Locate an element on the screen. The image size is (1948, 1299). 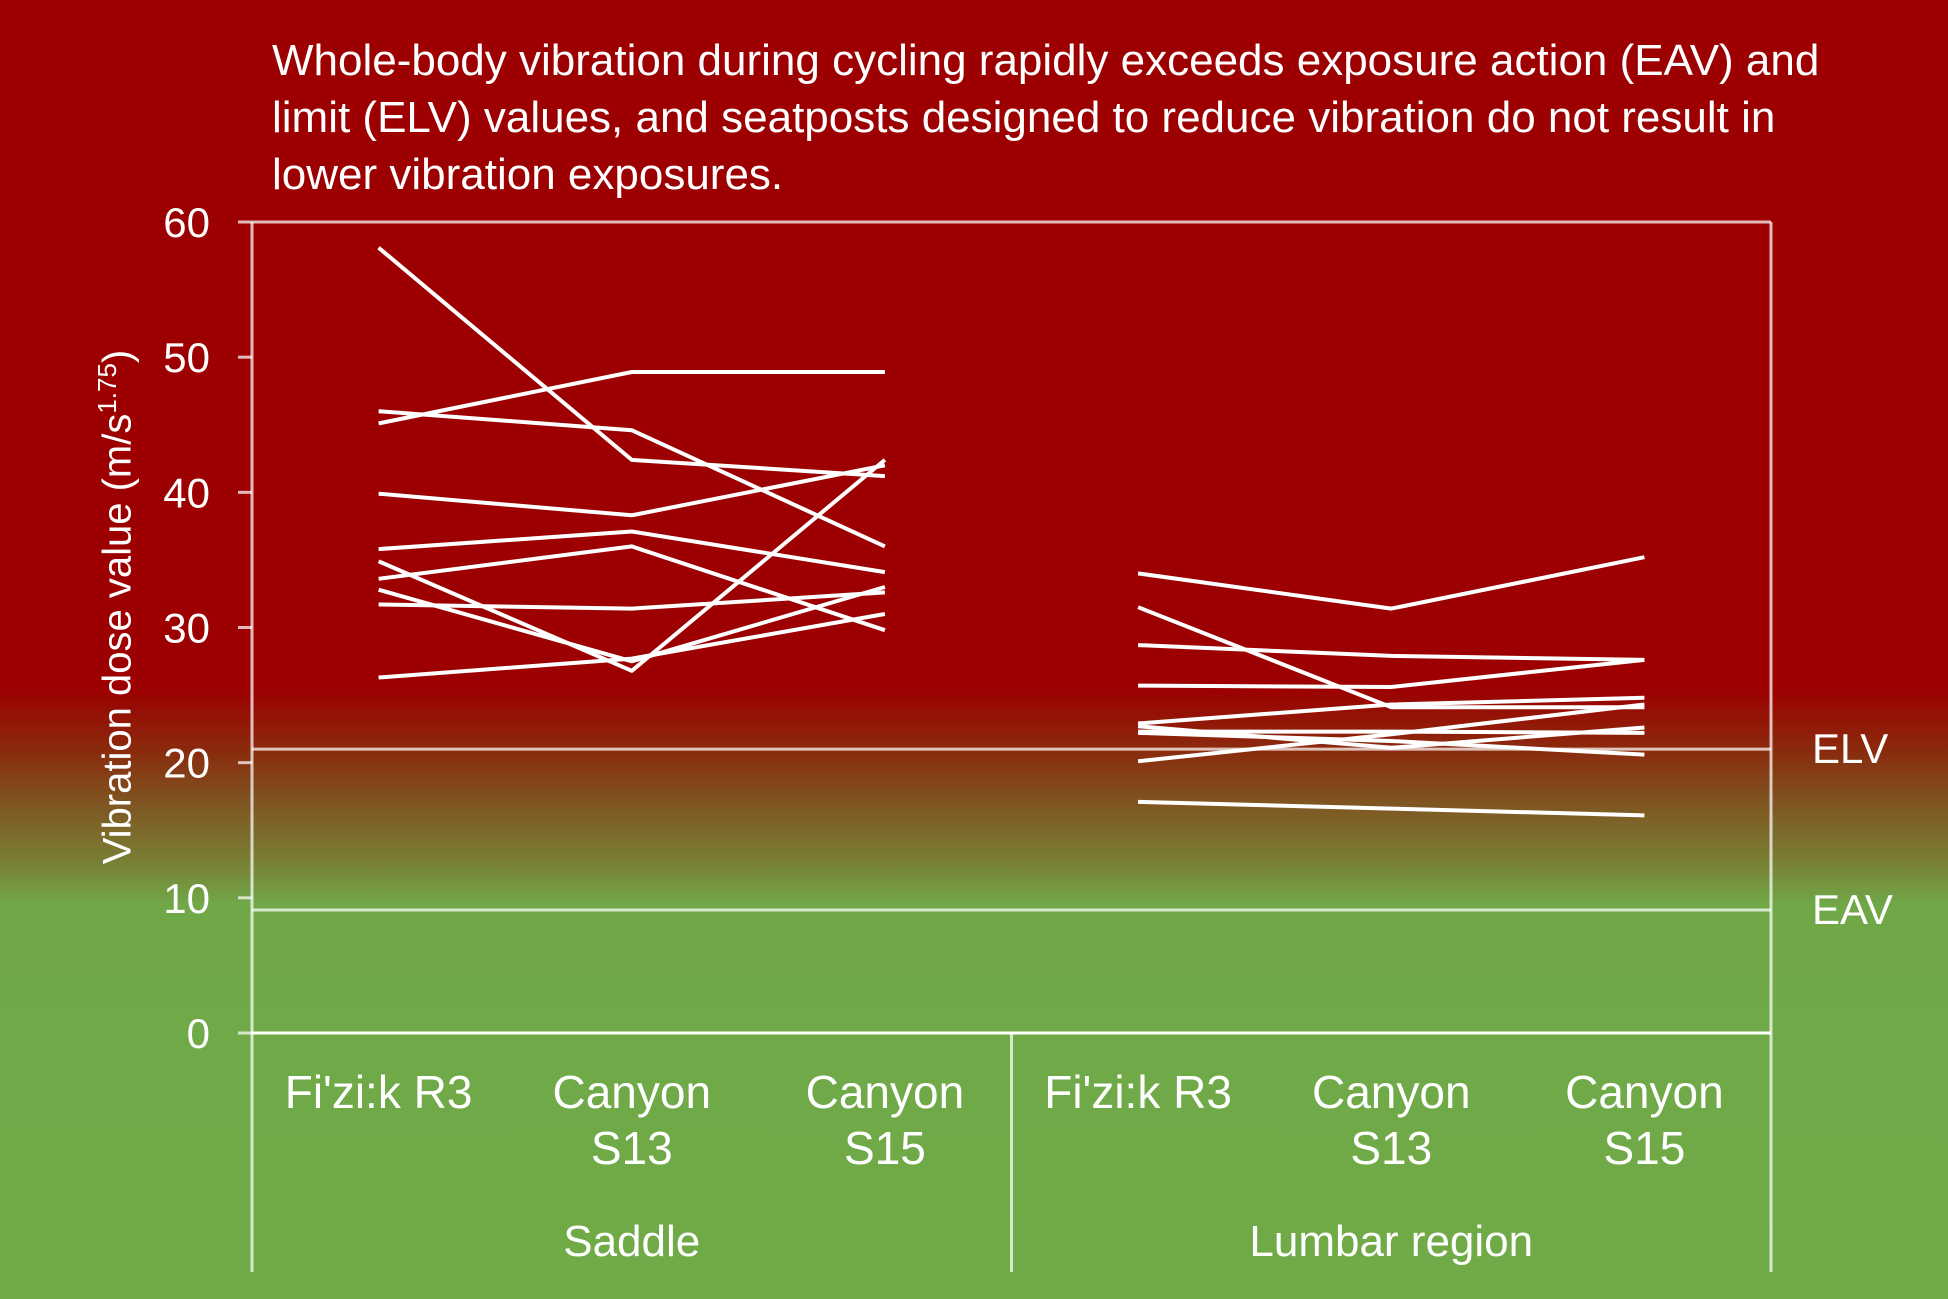
y-tick-label: 30 is located at coordinates (186, 628).